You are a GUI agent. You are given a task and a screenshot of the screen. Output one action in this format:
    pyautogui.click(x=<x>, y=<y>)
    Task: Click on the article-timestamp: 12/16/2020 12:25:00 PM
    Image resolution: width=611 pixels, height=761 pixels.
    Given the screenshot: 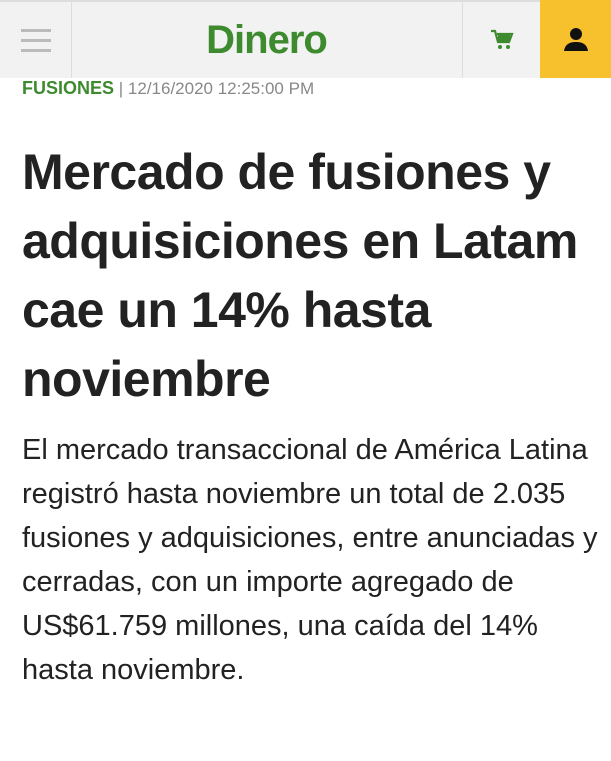 What is the action you would take?
    pyautogui.click(x=221, y=88)
    